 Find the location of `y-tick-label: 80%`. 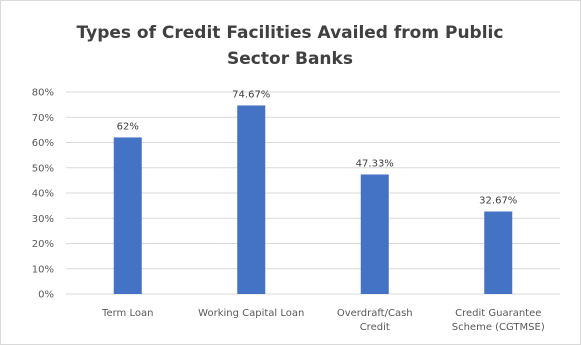

y-tick-label: 80% is located at coordinates (43, 93).